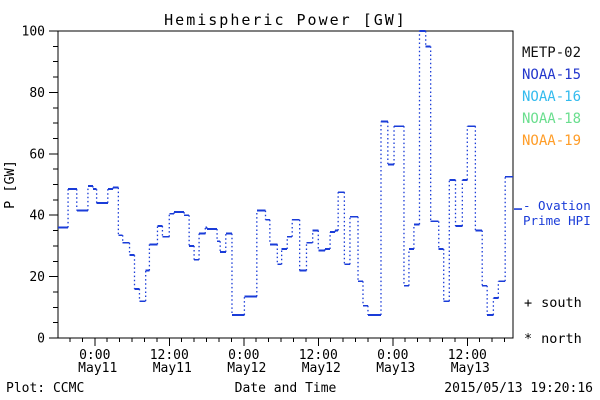  What do you see at coordinates (518, 388) in the screenshot?
I see `plot-timestamp: 2015/05/13 19:20:16` at bounding box center [518, 388].